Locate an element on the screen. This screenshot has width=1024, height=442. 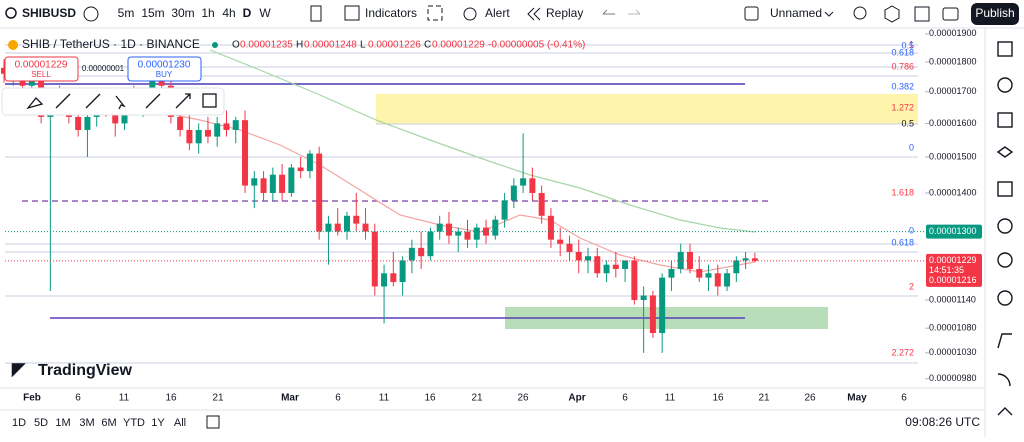
fib-label: 1.272 is located at coordinates (902, 107).